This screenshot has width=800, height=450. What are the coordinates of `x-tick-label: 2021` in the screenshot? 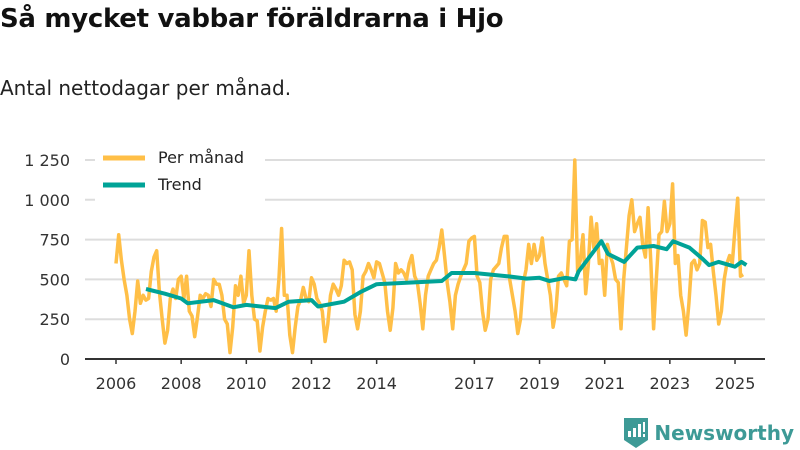 It's located at (604, 383).